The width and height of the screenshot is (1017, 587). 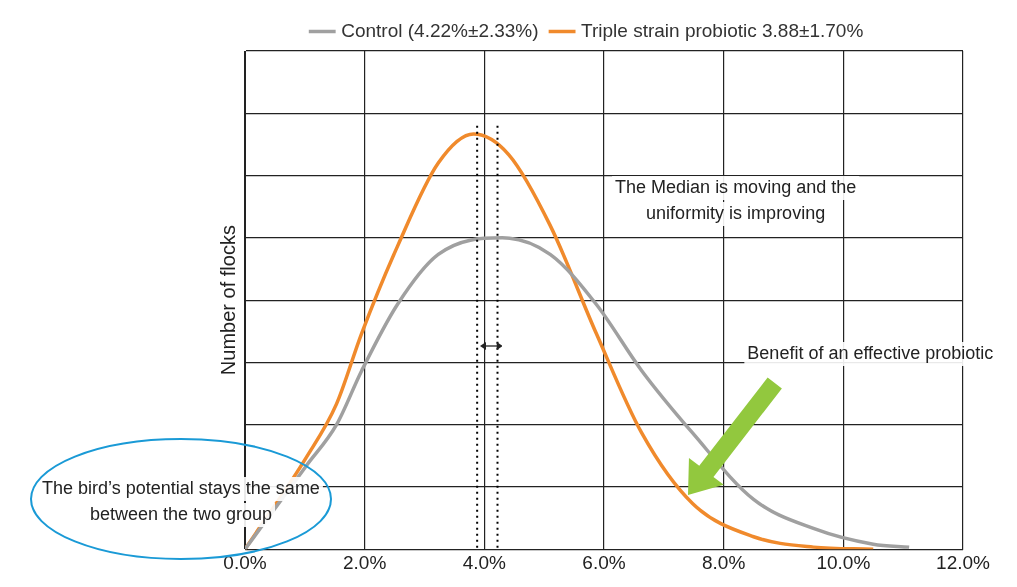 What do you see at coordinates (440, 30) in the screenshot?
I see `legend-label: Control (4.22%±2.33%)` at bounding box center [440, 30].